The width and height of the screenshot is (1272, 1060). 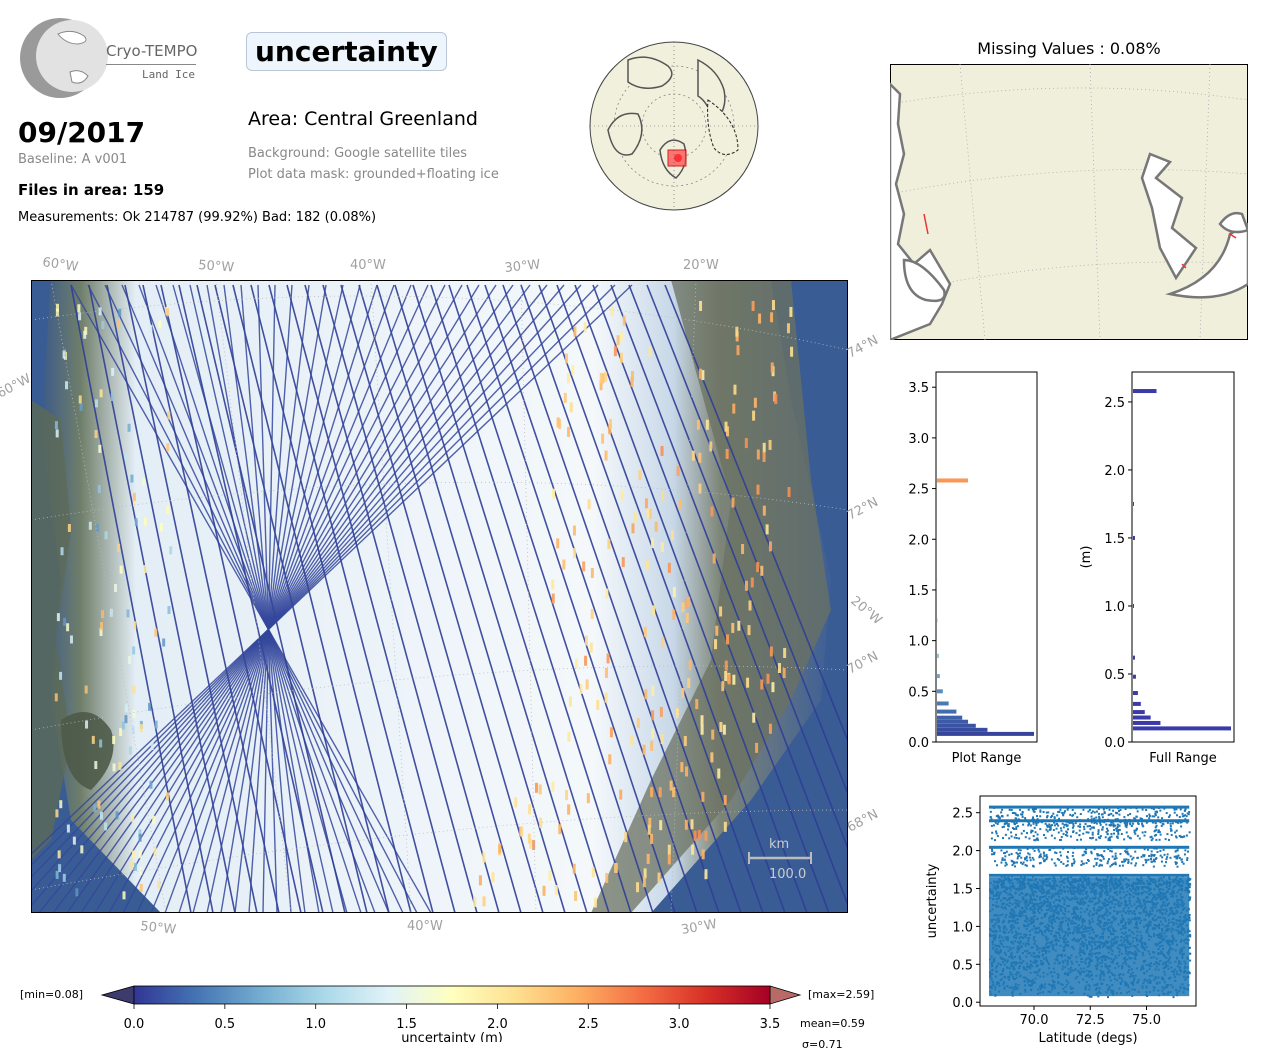 What do you see at coordinates (64, 58) in the screenshot?
I see `logo-globe-icon` at bounding box center [64, 58].